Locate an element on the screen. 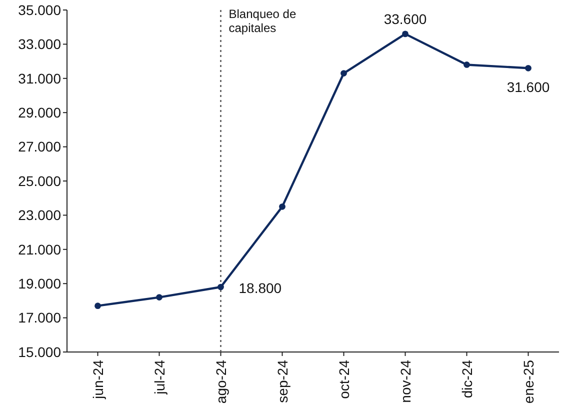  y-tick-label: 29.000 is located at coordinates (40, 112).